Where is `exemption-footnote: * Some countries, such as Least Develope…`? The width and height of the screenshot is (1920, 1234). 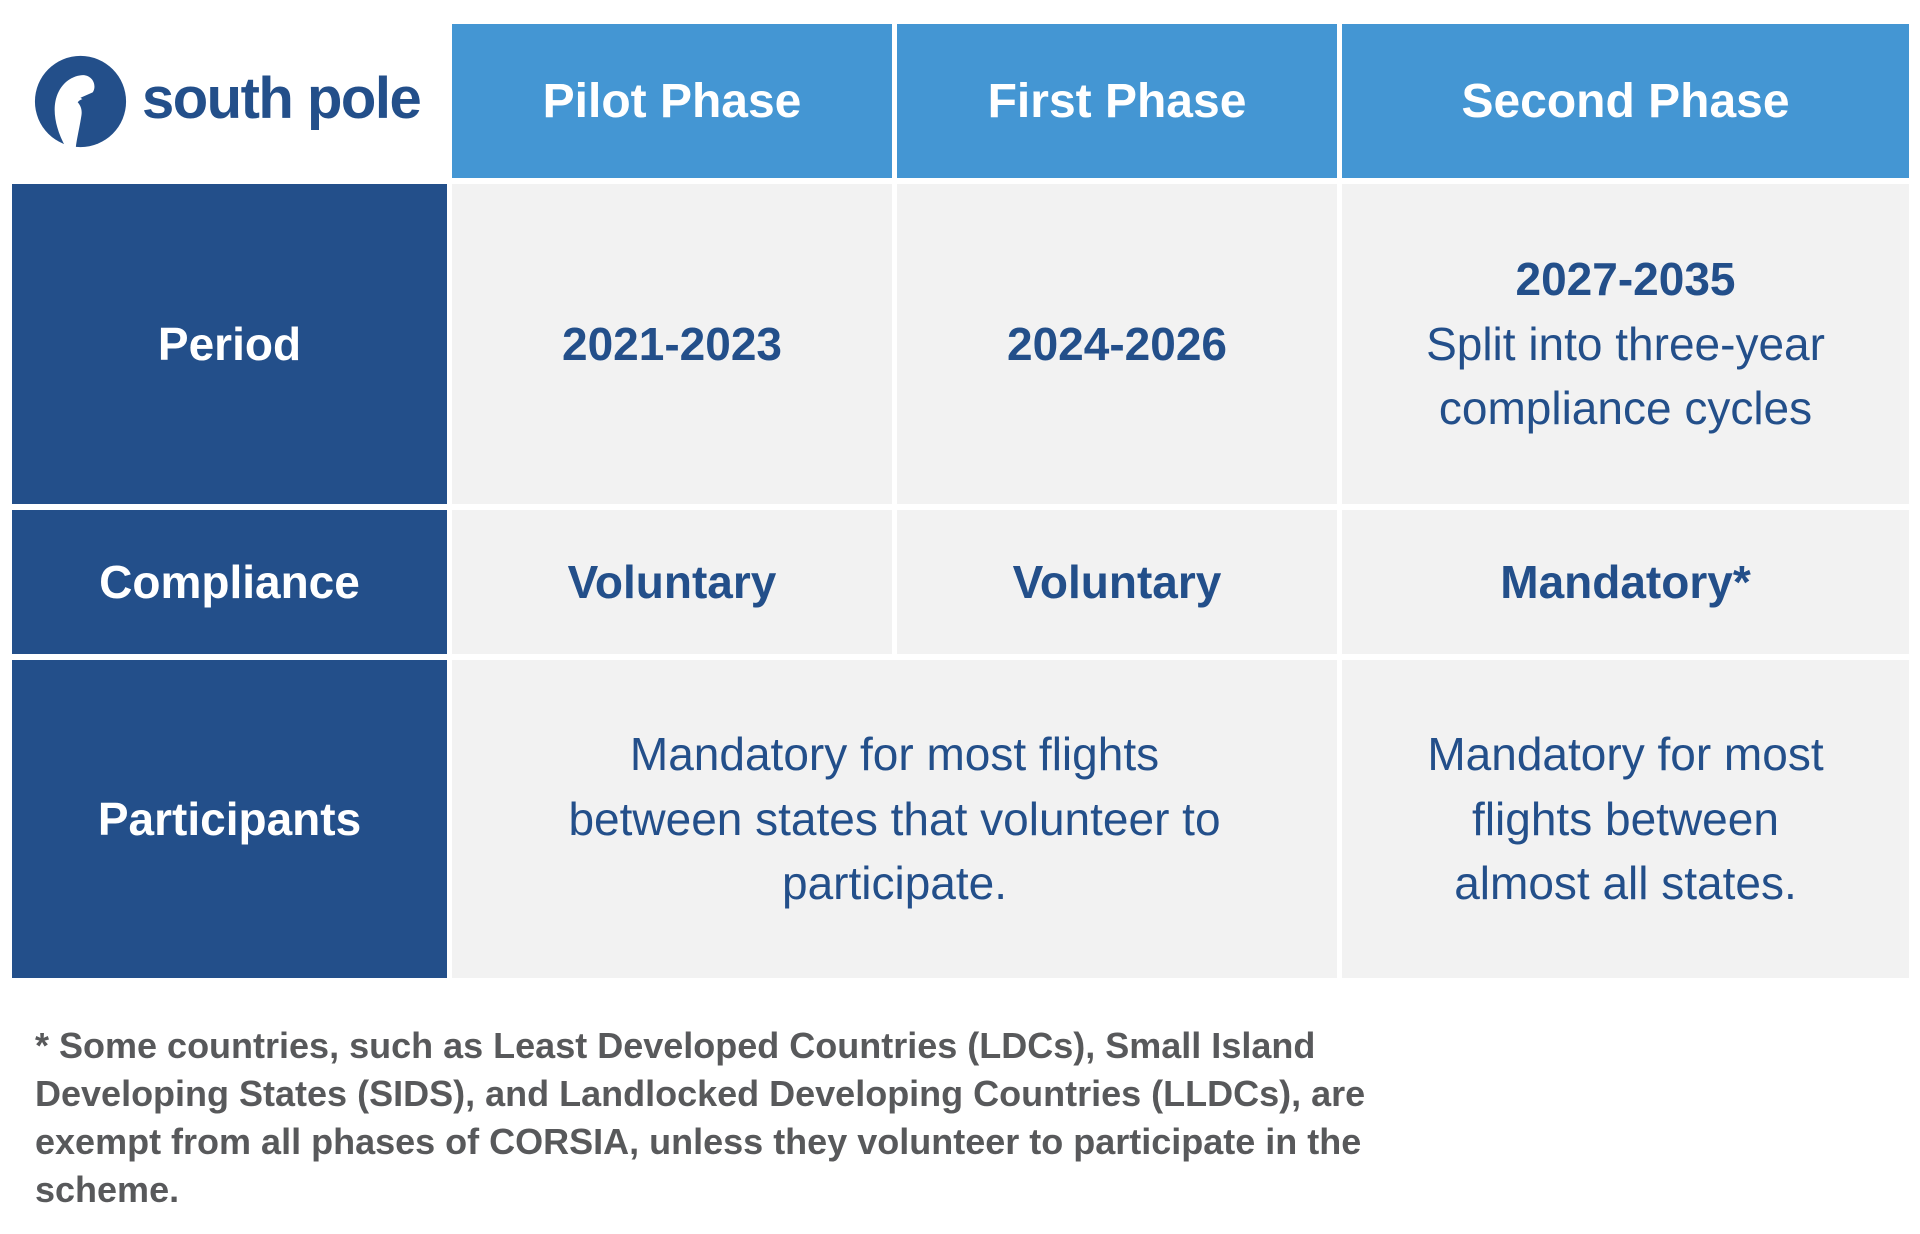 exemption-footnote: * Some countries, such as Least Develope… is located at coordinates (700, 1117).